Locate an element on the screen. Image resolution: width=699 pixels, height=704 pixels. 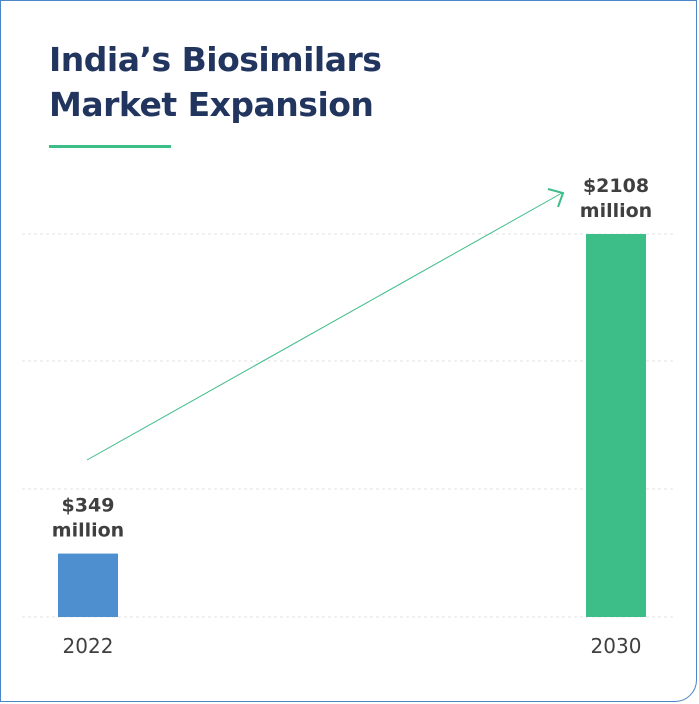
chart-title-line-2: Market Expansion is located at coordinates (211, 104).